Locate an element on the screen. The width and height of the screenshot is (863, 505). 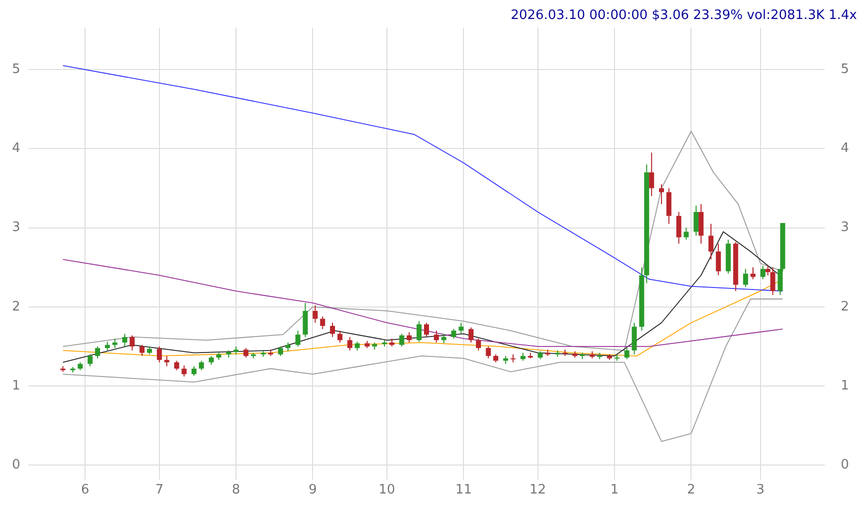
y-tick-label: 2 is located at coordinates (16, 306).